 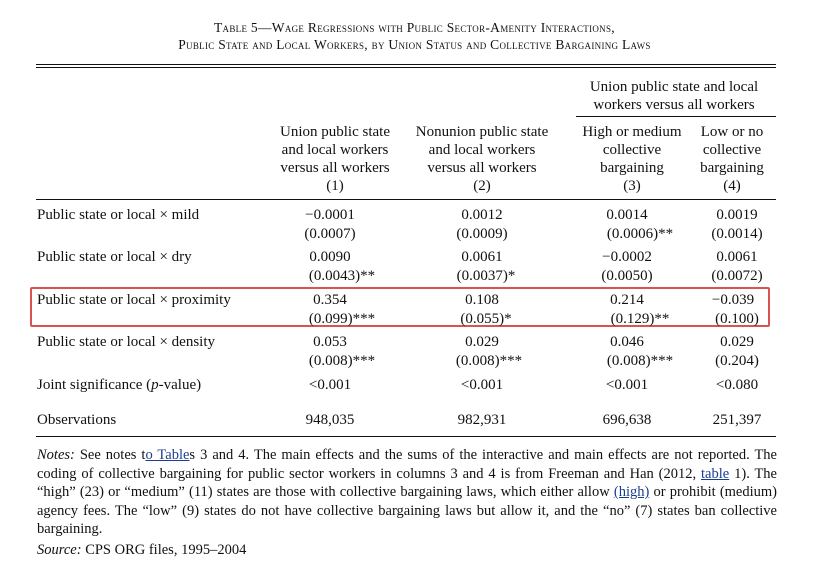 What do you see at coordinates (330, 385) in the screenshot?
I see `joint-col1: <0.001` at bounding box center [330, 385].